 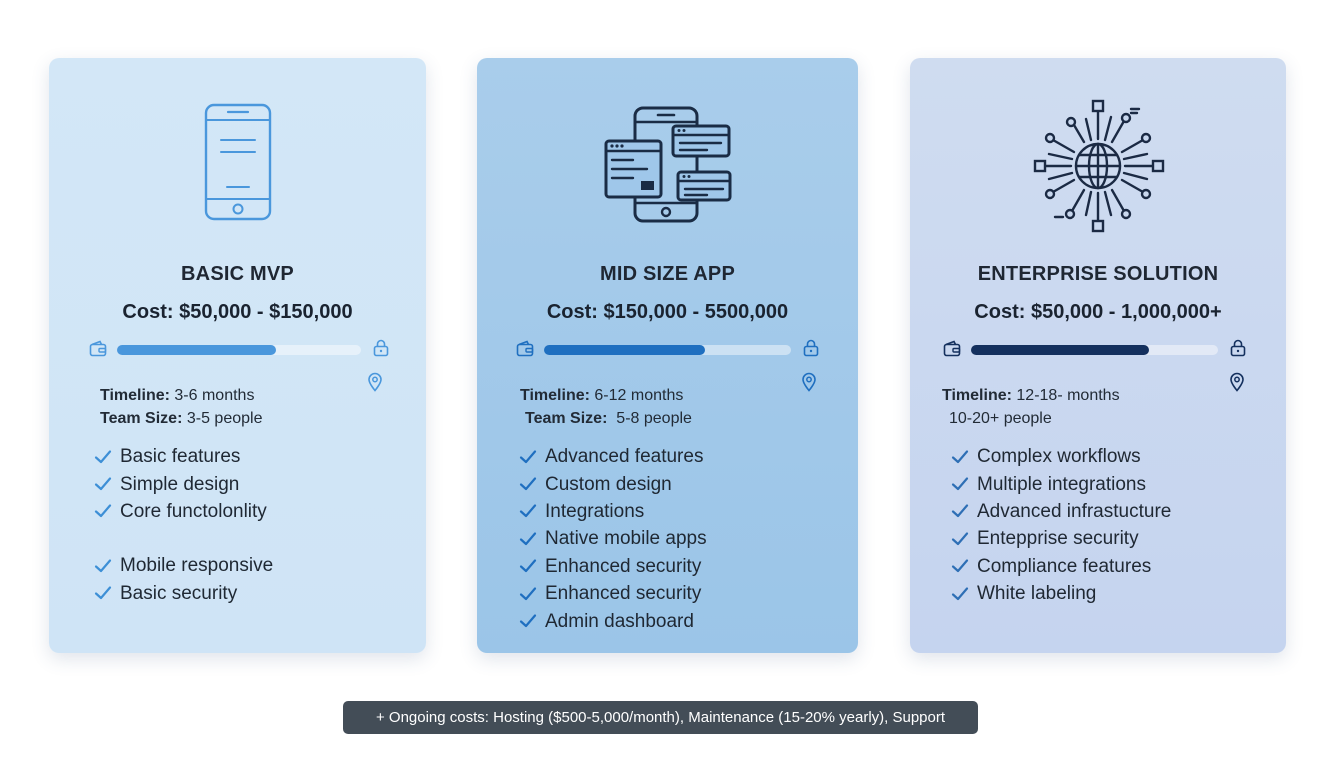 I want to click on multi-screen-app-icon, so click(x=667, y=169).